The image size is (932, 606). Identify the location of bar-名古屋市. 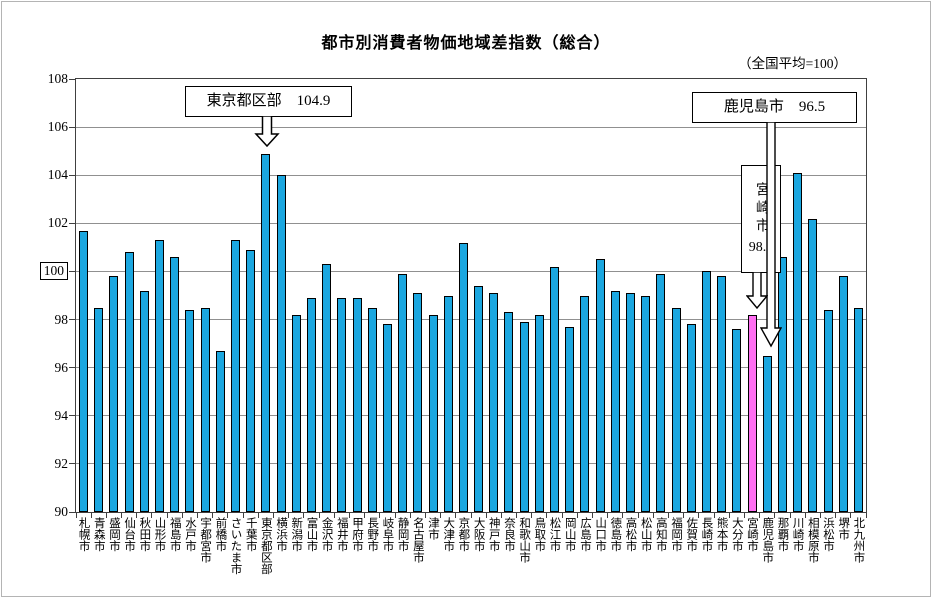
(418, 402).